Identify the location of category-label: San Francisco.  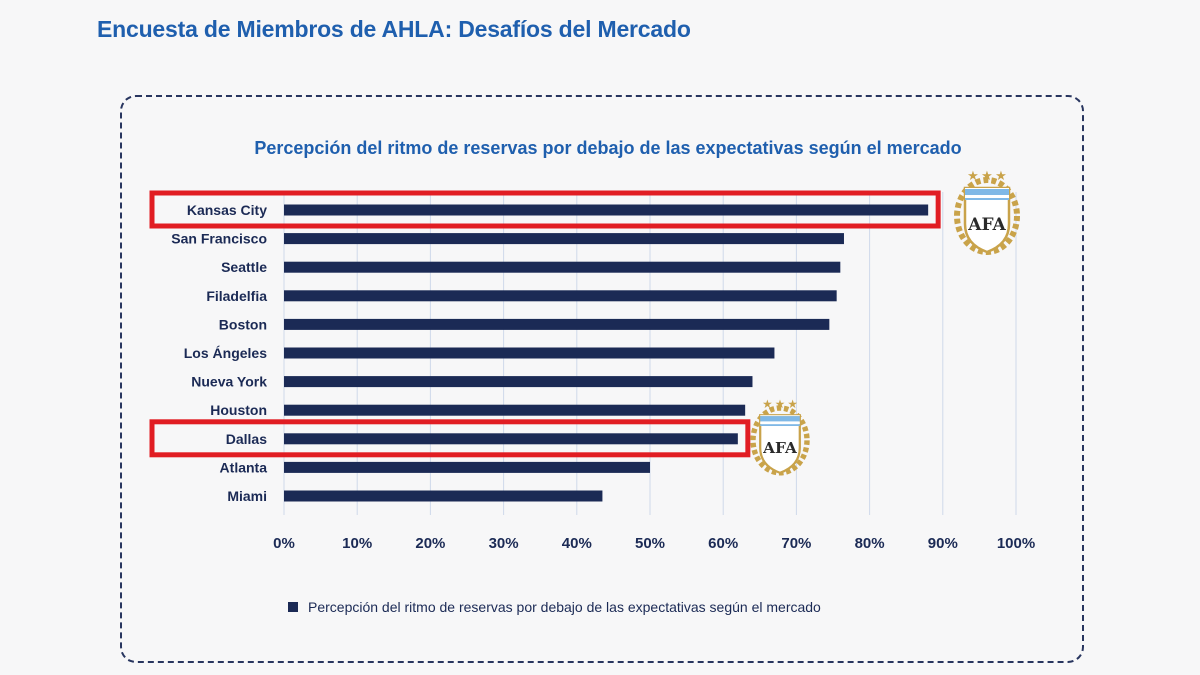
(219, 239).